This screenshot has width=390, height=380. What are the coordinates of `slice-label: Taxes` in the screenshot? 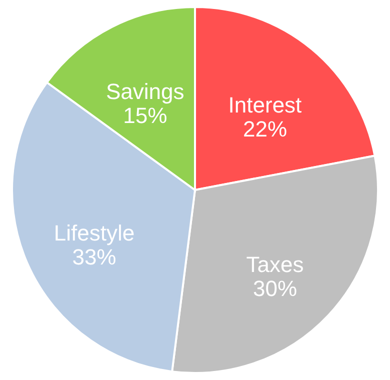 It's located at (275, 265).